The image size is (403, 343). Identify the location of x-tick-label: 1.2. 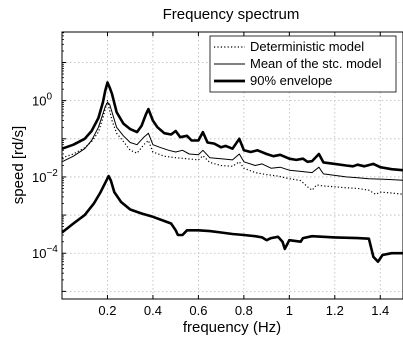
(335, 310).